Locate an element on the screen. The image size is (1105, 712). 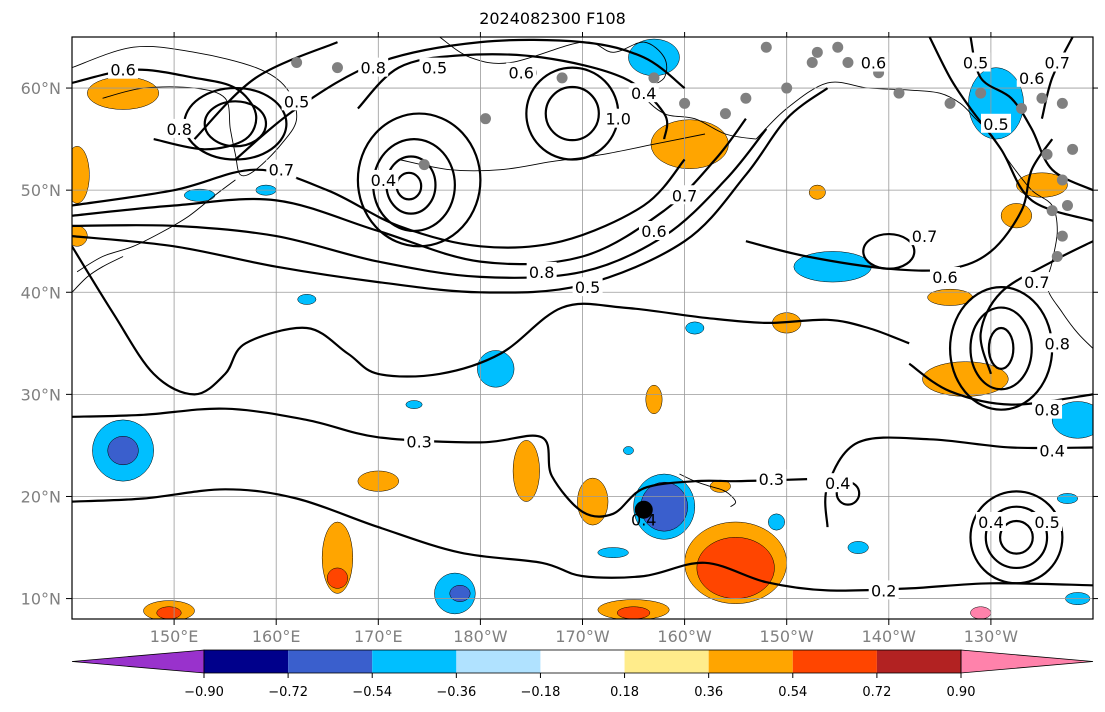
storm-center-dot is located at coordinates (643, 509).